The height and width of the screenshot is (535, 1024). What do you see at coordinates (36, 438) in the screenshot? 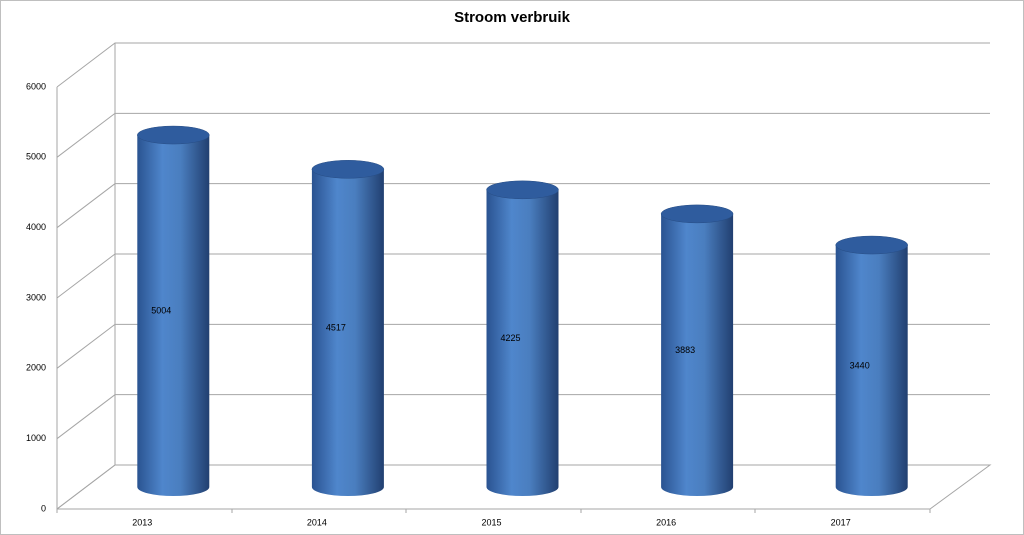
I see `y-tick-label: 1000` at bounding box center [36, 438].